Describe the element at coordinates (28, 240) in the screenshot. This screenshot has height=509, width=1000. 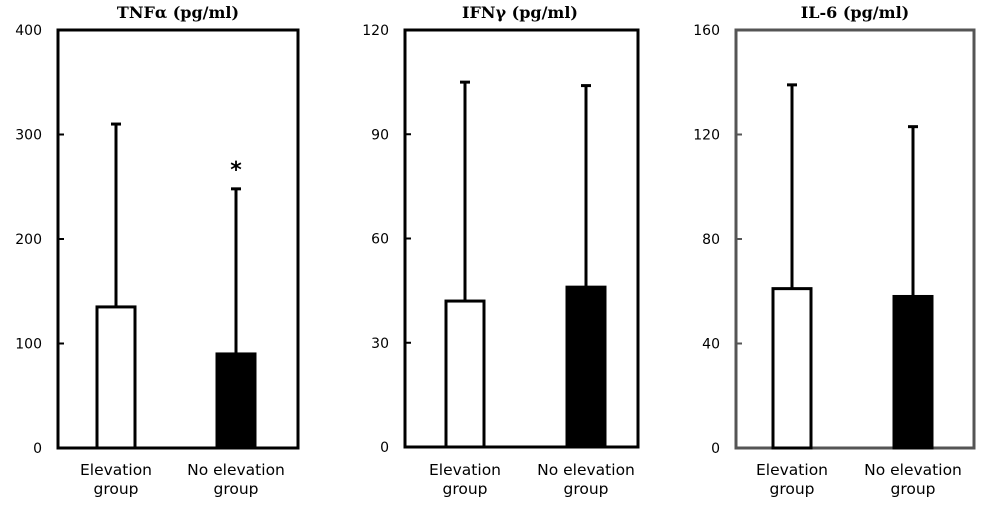
I see `y-tick-label: 200` at that location.